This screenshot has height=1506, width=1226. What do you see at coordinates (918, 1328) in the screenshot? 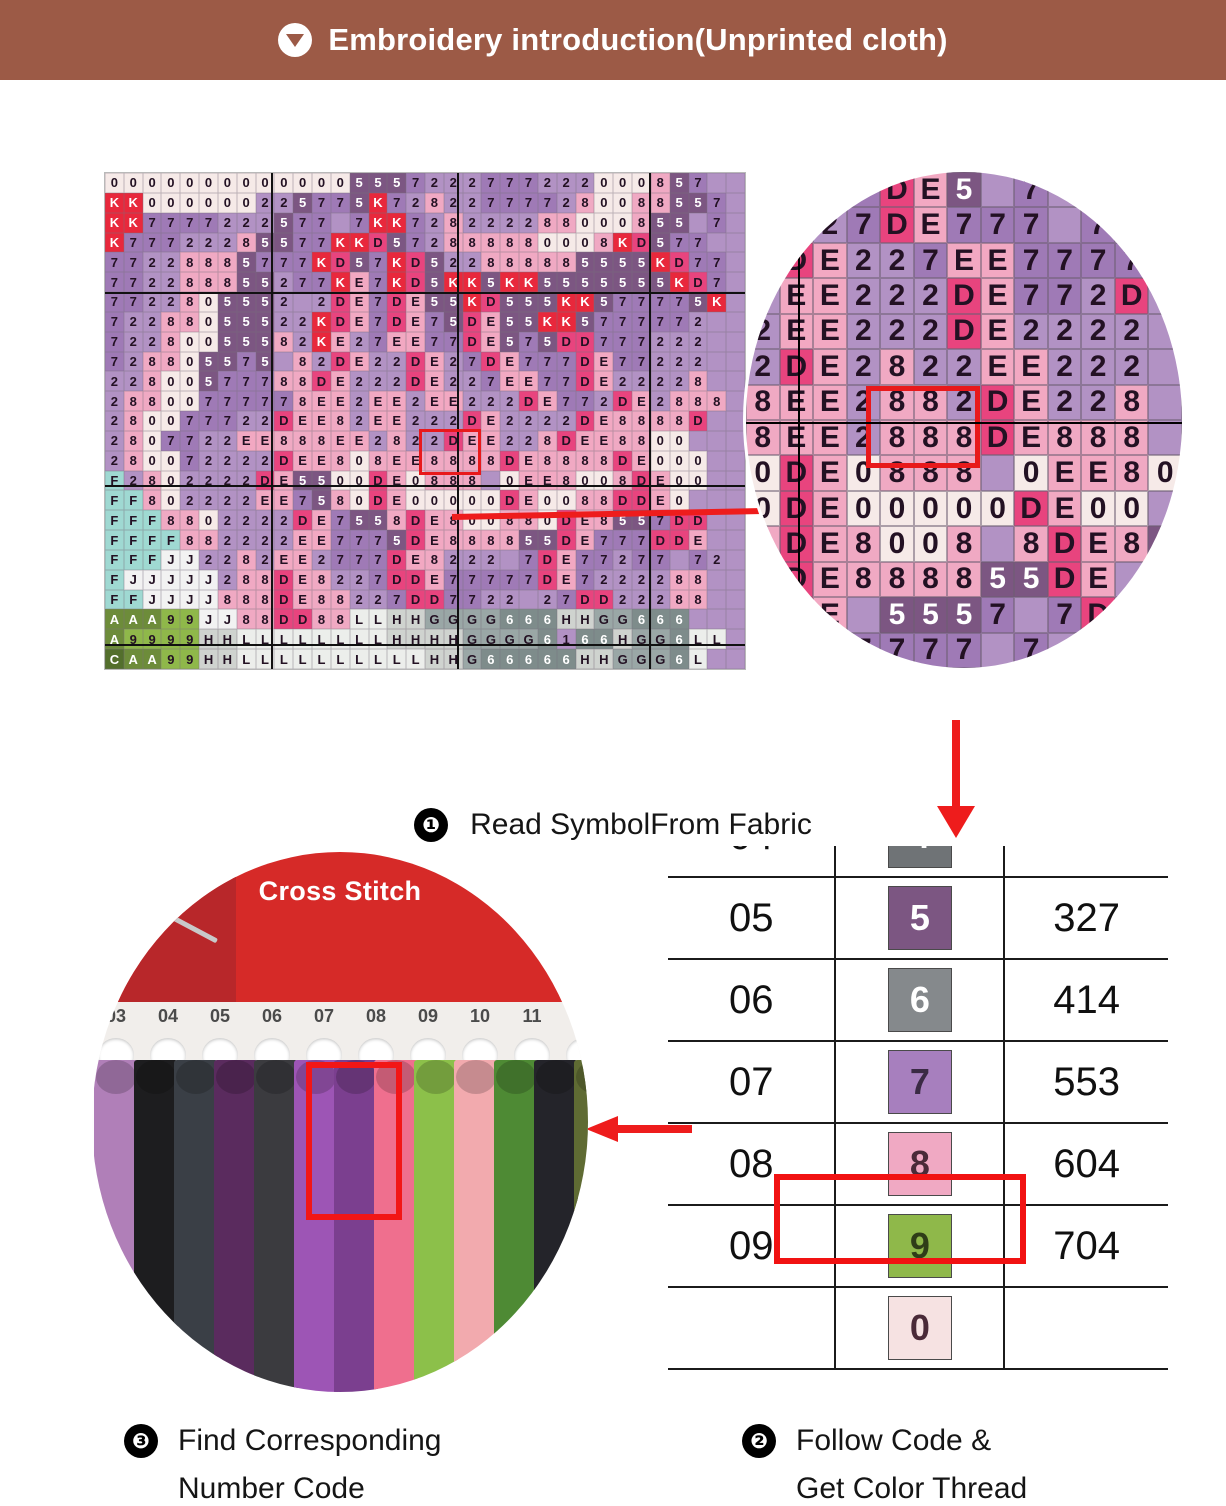
I see `table-row: 0` at bounding box center [918, 1328].